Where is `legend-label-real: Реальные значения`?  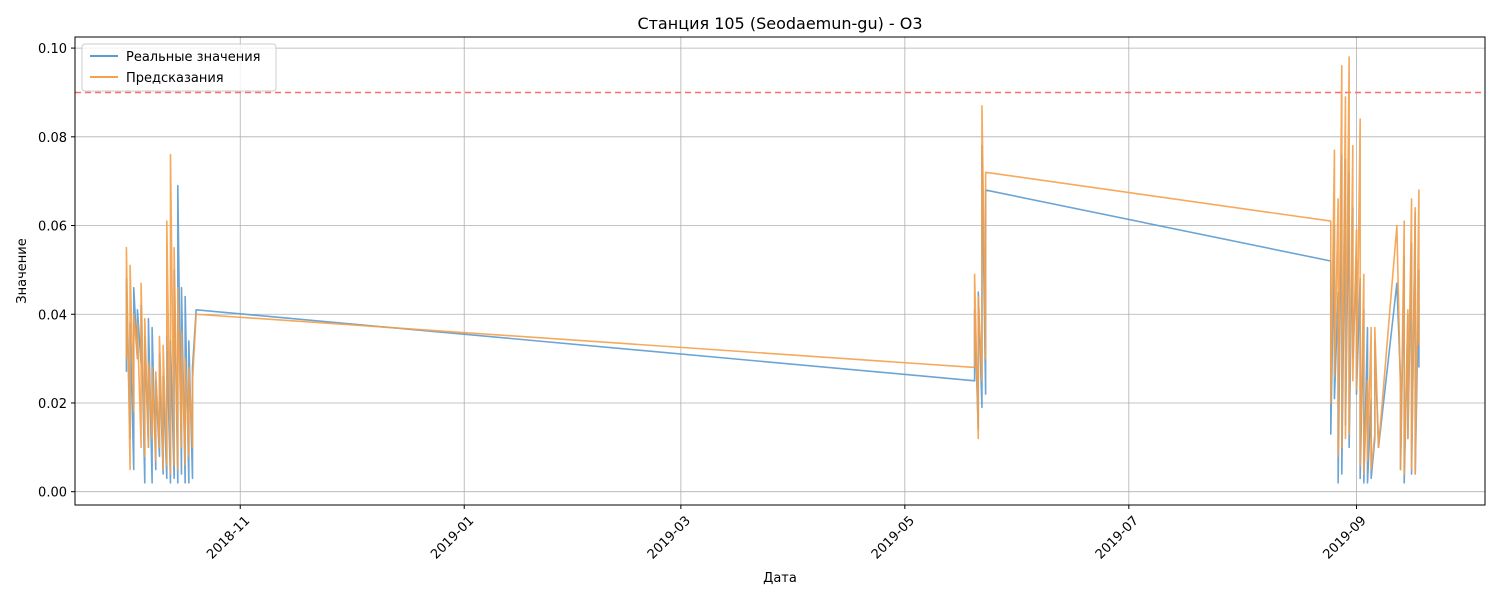 legend-label-real: Реальные значения is located at coordinates (193, 57).